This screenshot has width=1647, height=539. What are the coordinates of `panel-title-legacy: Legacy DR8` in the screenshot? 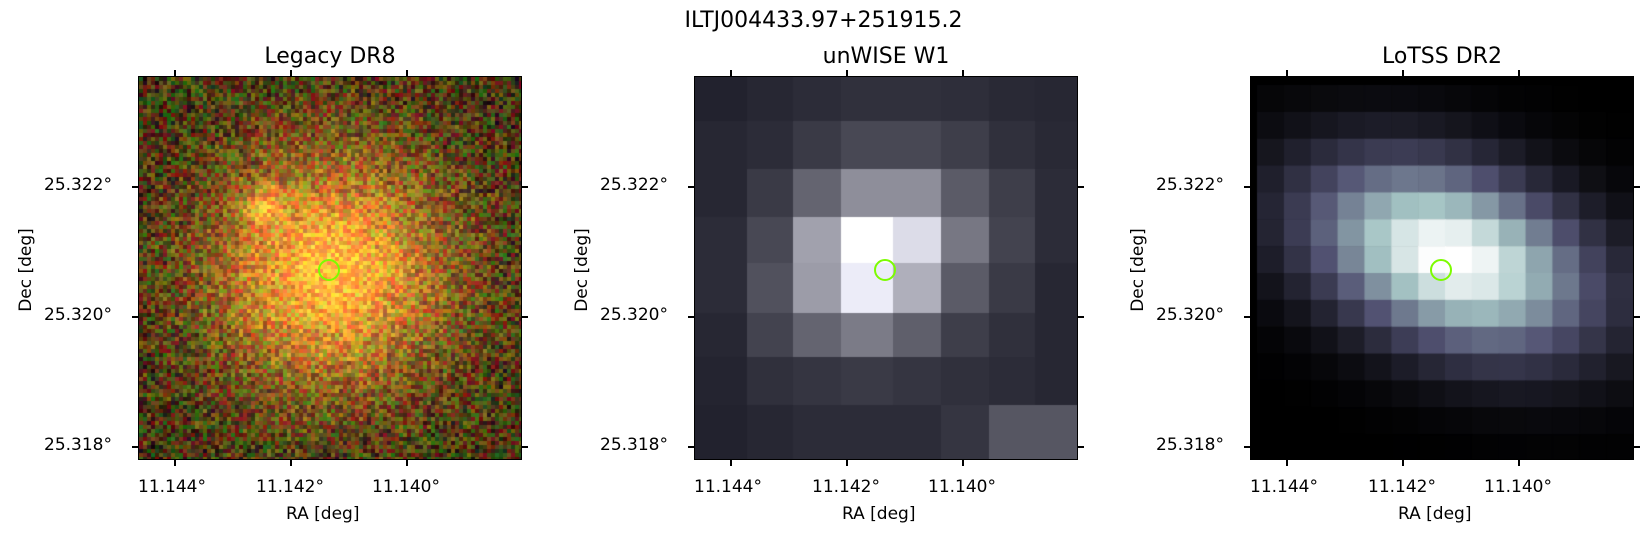 It's located at (330, 56).